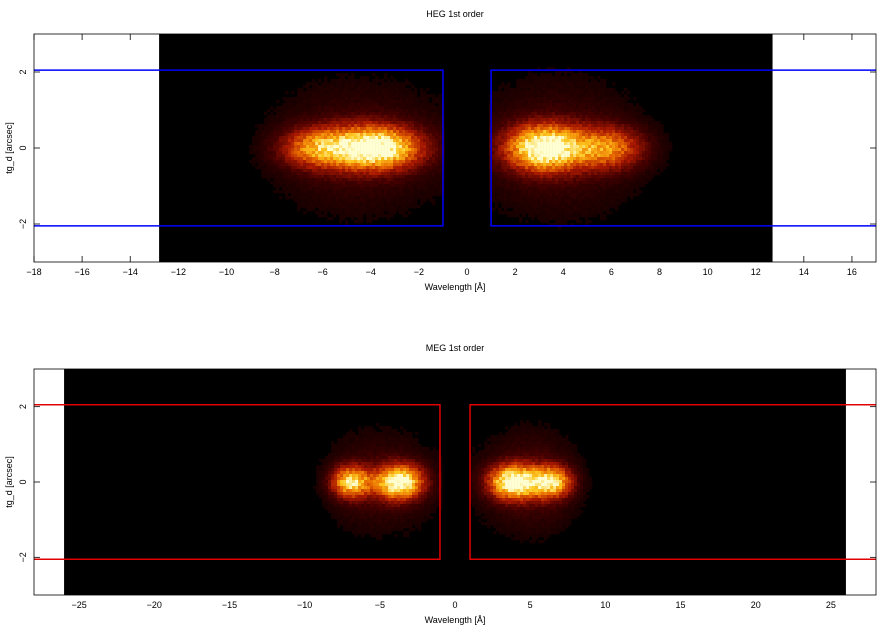 Image resolution: width=886 pixels, height=636 pixels. I want to click on heg-x-tick-label: 6, so click(611, 272).